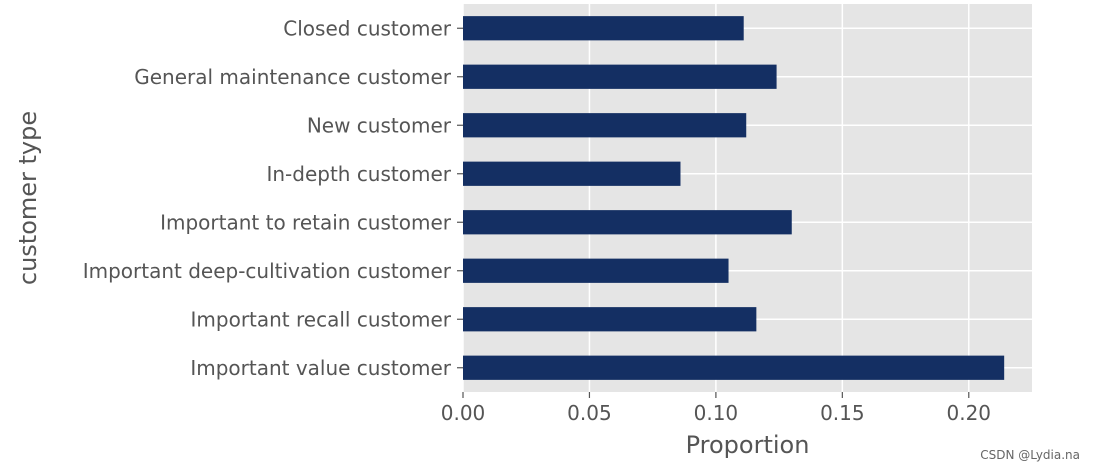 Image resolution: width=1094 pixels, height=472 pixels. Describe the element at coordinates (969, 413) in the screenshot. I see `x-tick-label: 0.20` at that location.